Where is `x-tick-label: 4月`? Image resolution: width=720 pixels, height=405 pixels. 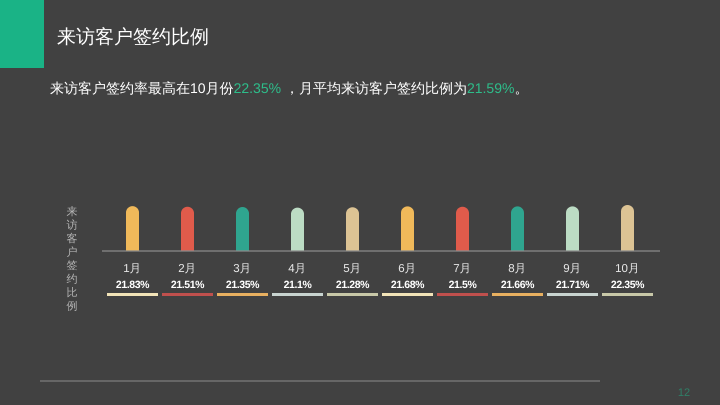 x-tick-label: 4月 is located at coordinates (297, 268).